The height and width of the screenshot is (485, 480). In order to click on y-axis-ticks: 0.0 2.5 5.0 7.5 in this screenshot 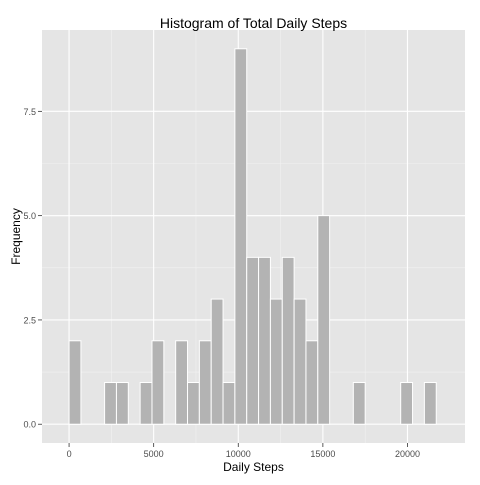, I will do `click(32, 268)`.